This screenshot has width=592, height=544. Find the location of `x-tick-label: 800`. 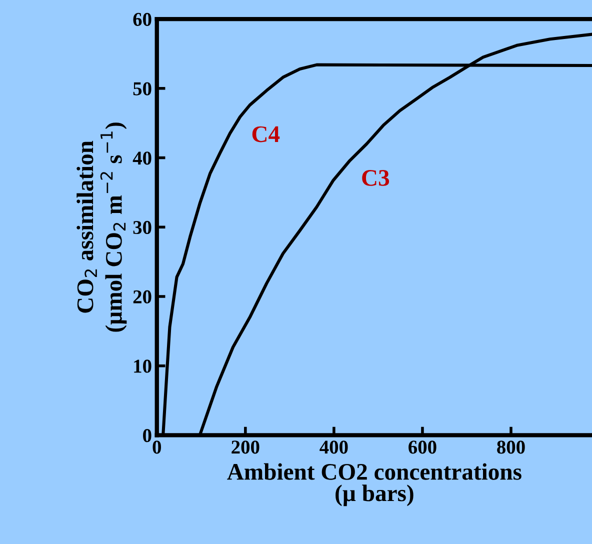

x-tick-label: 800 is located at coordinates (511, 447).